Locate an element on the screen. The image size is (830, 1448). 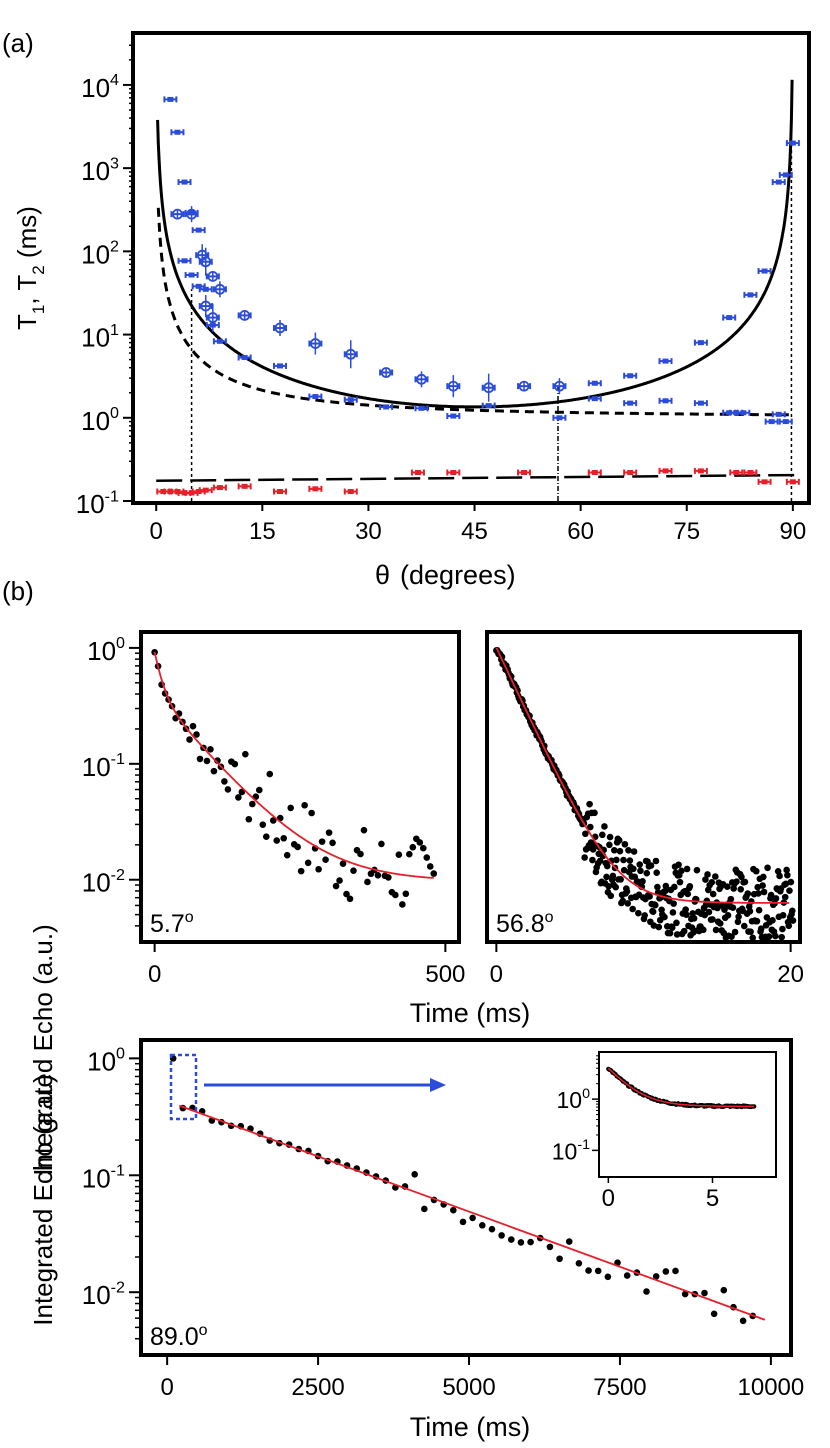
subplot-56.8-x-ticks: 0 20 is located at coordinates (647, 965).